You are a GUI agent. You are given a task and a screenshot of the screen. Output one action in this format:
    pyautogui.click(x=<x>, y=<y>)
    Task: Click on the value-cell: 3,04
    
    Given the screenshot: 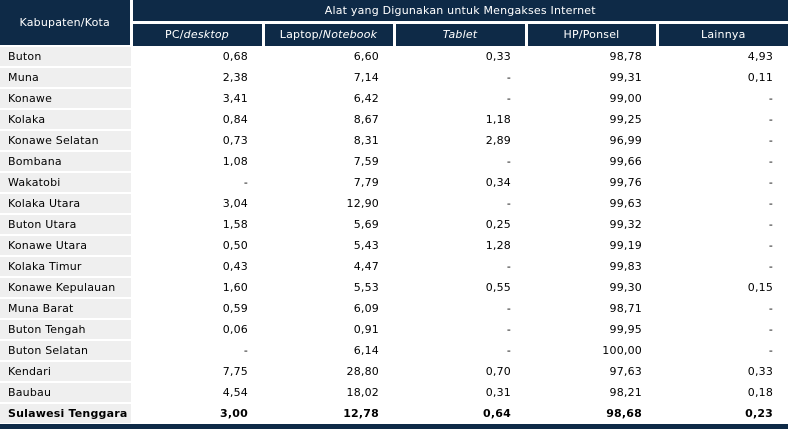 What is the action you would take?
    pyautogui.click(x=197, y=203)
    